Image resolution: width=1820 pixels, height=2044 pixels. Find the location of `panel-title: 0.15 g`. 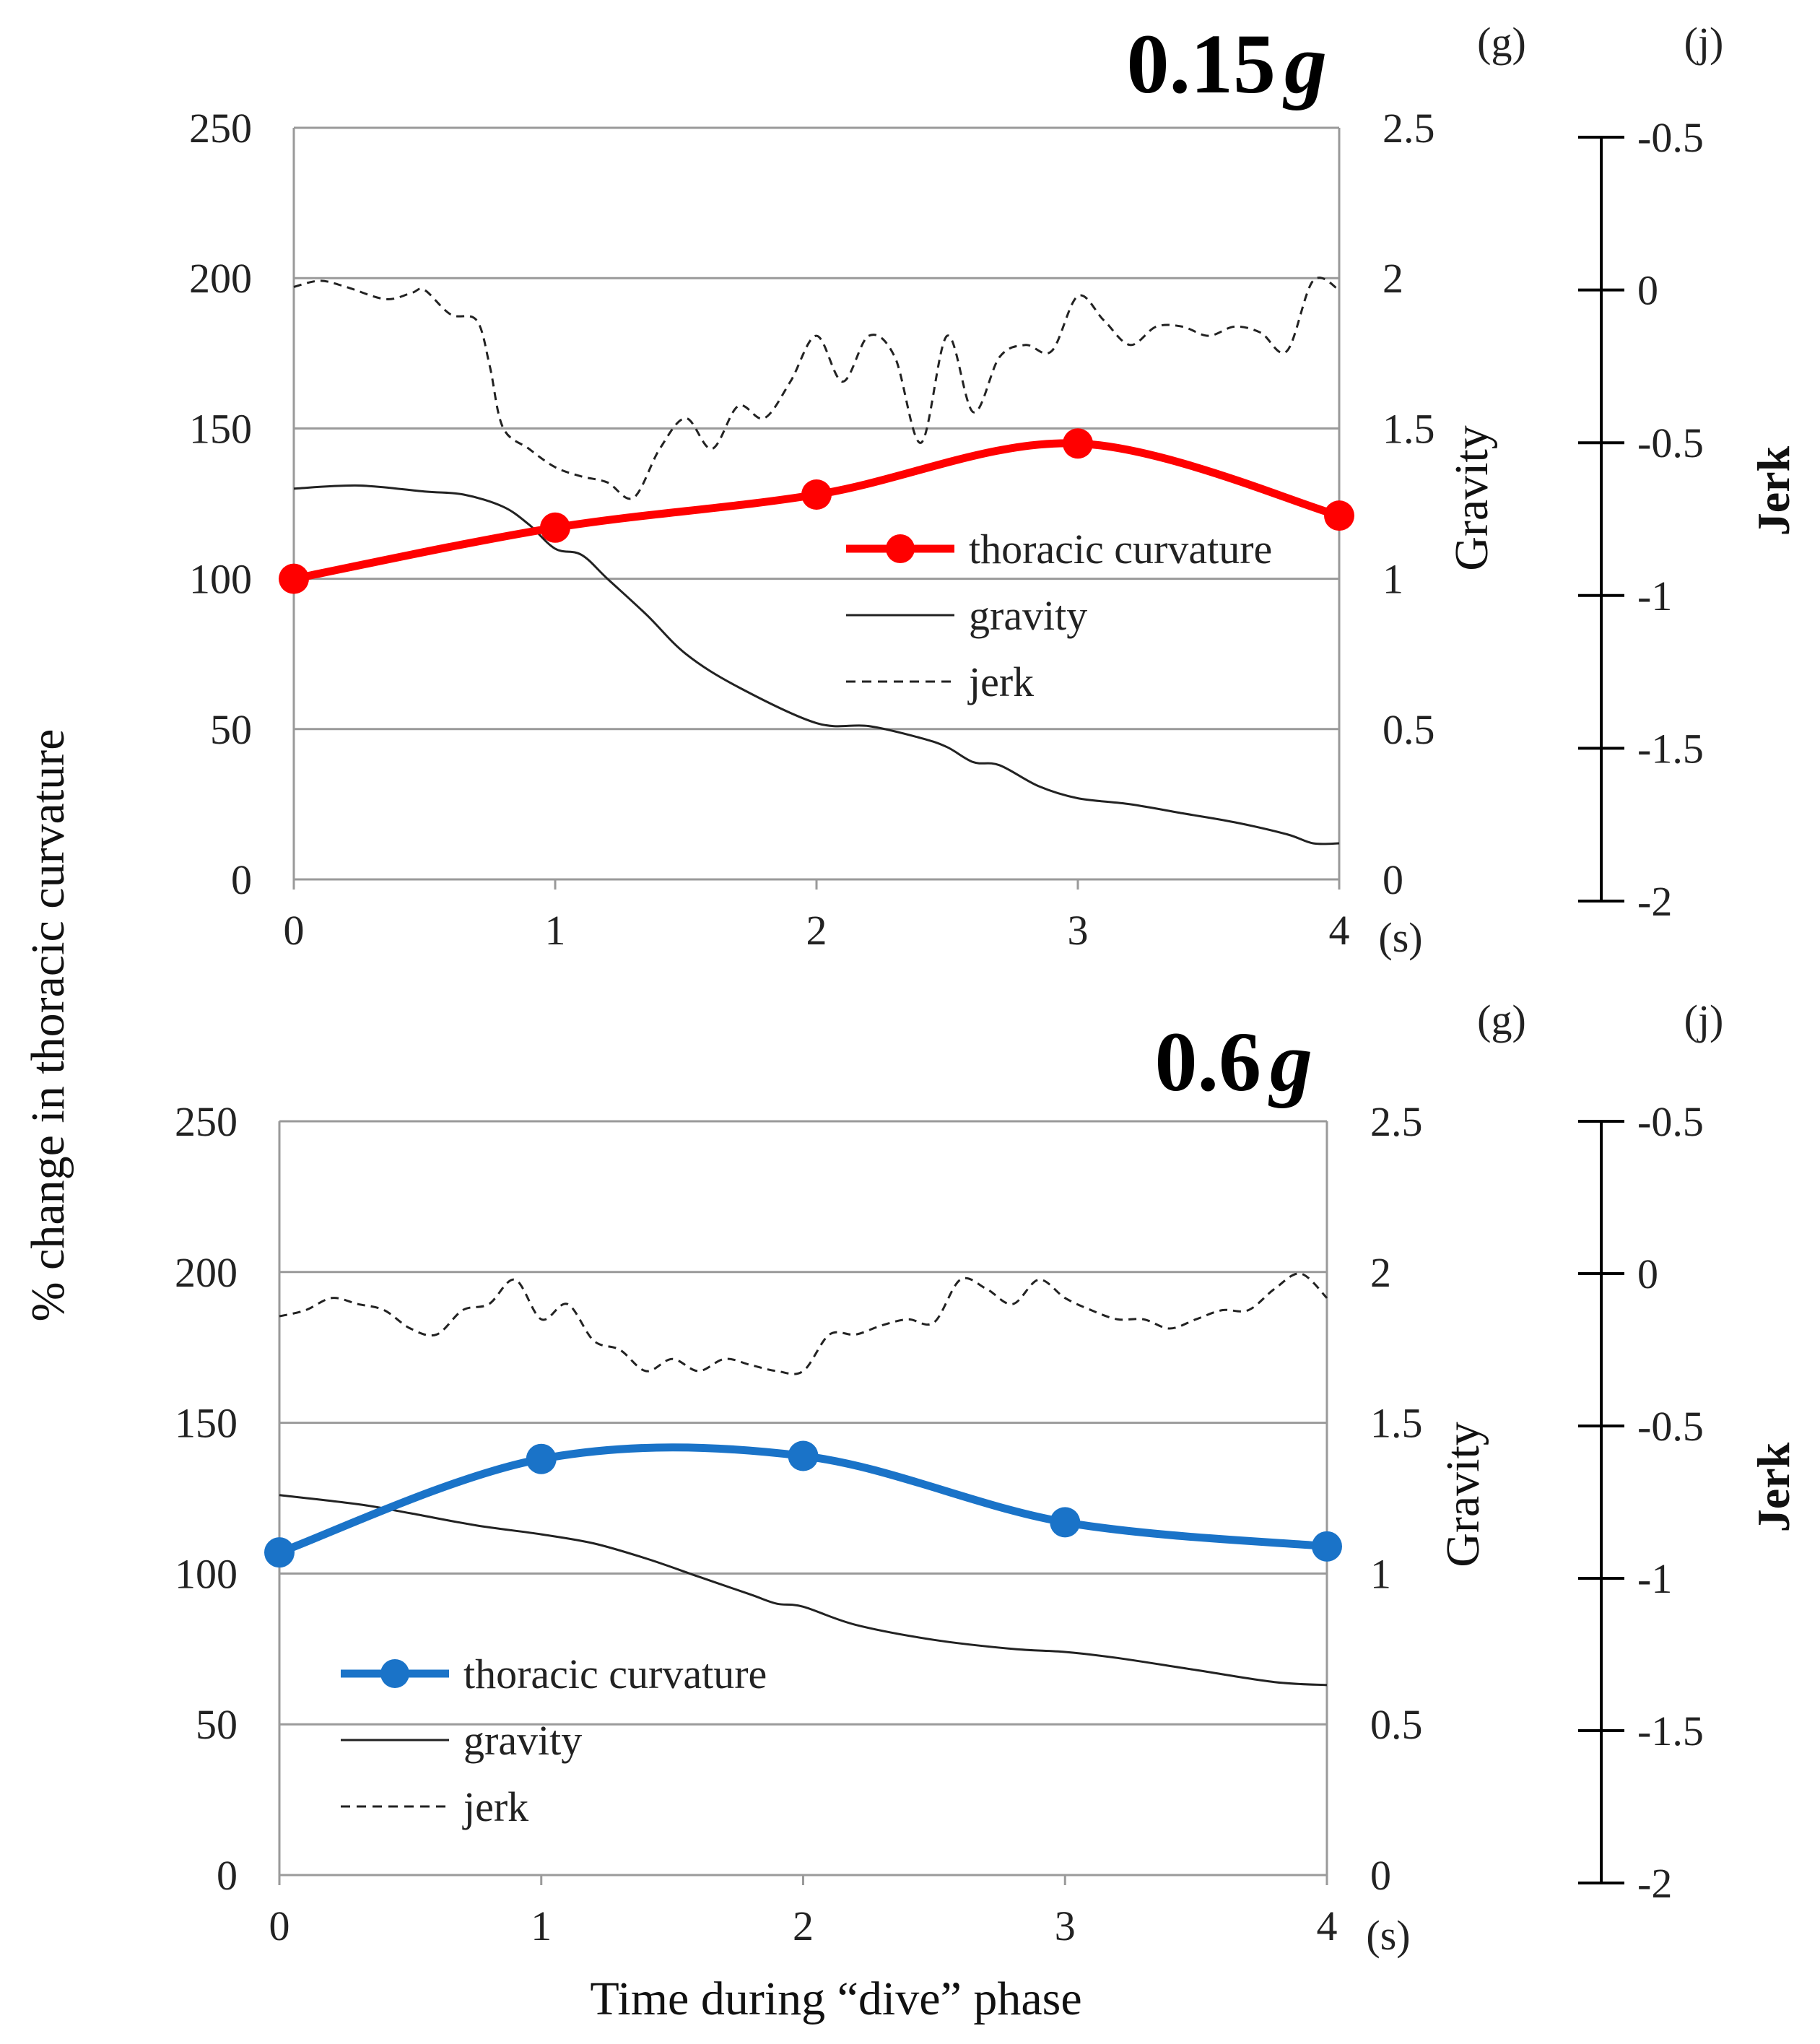

panel-title: 0.15 g is located at coordinates (1227, 64).